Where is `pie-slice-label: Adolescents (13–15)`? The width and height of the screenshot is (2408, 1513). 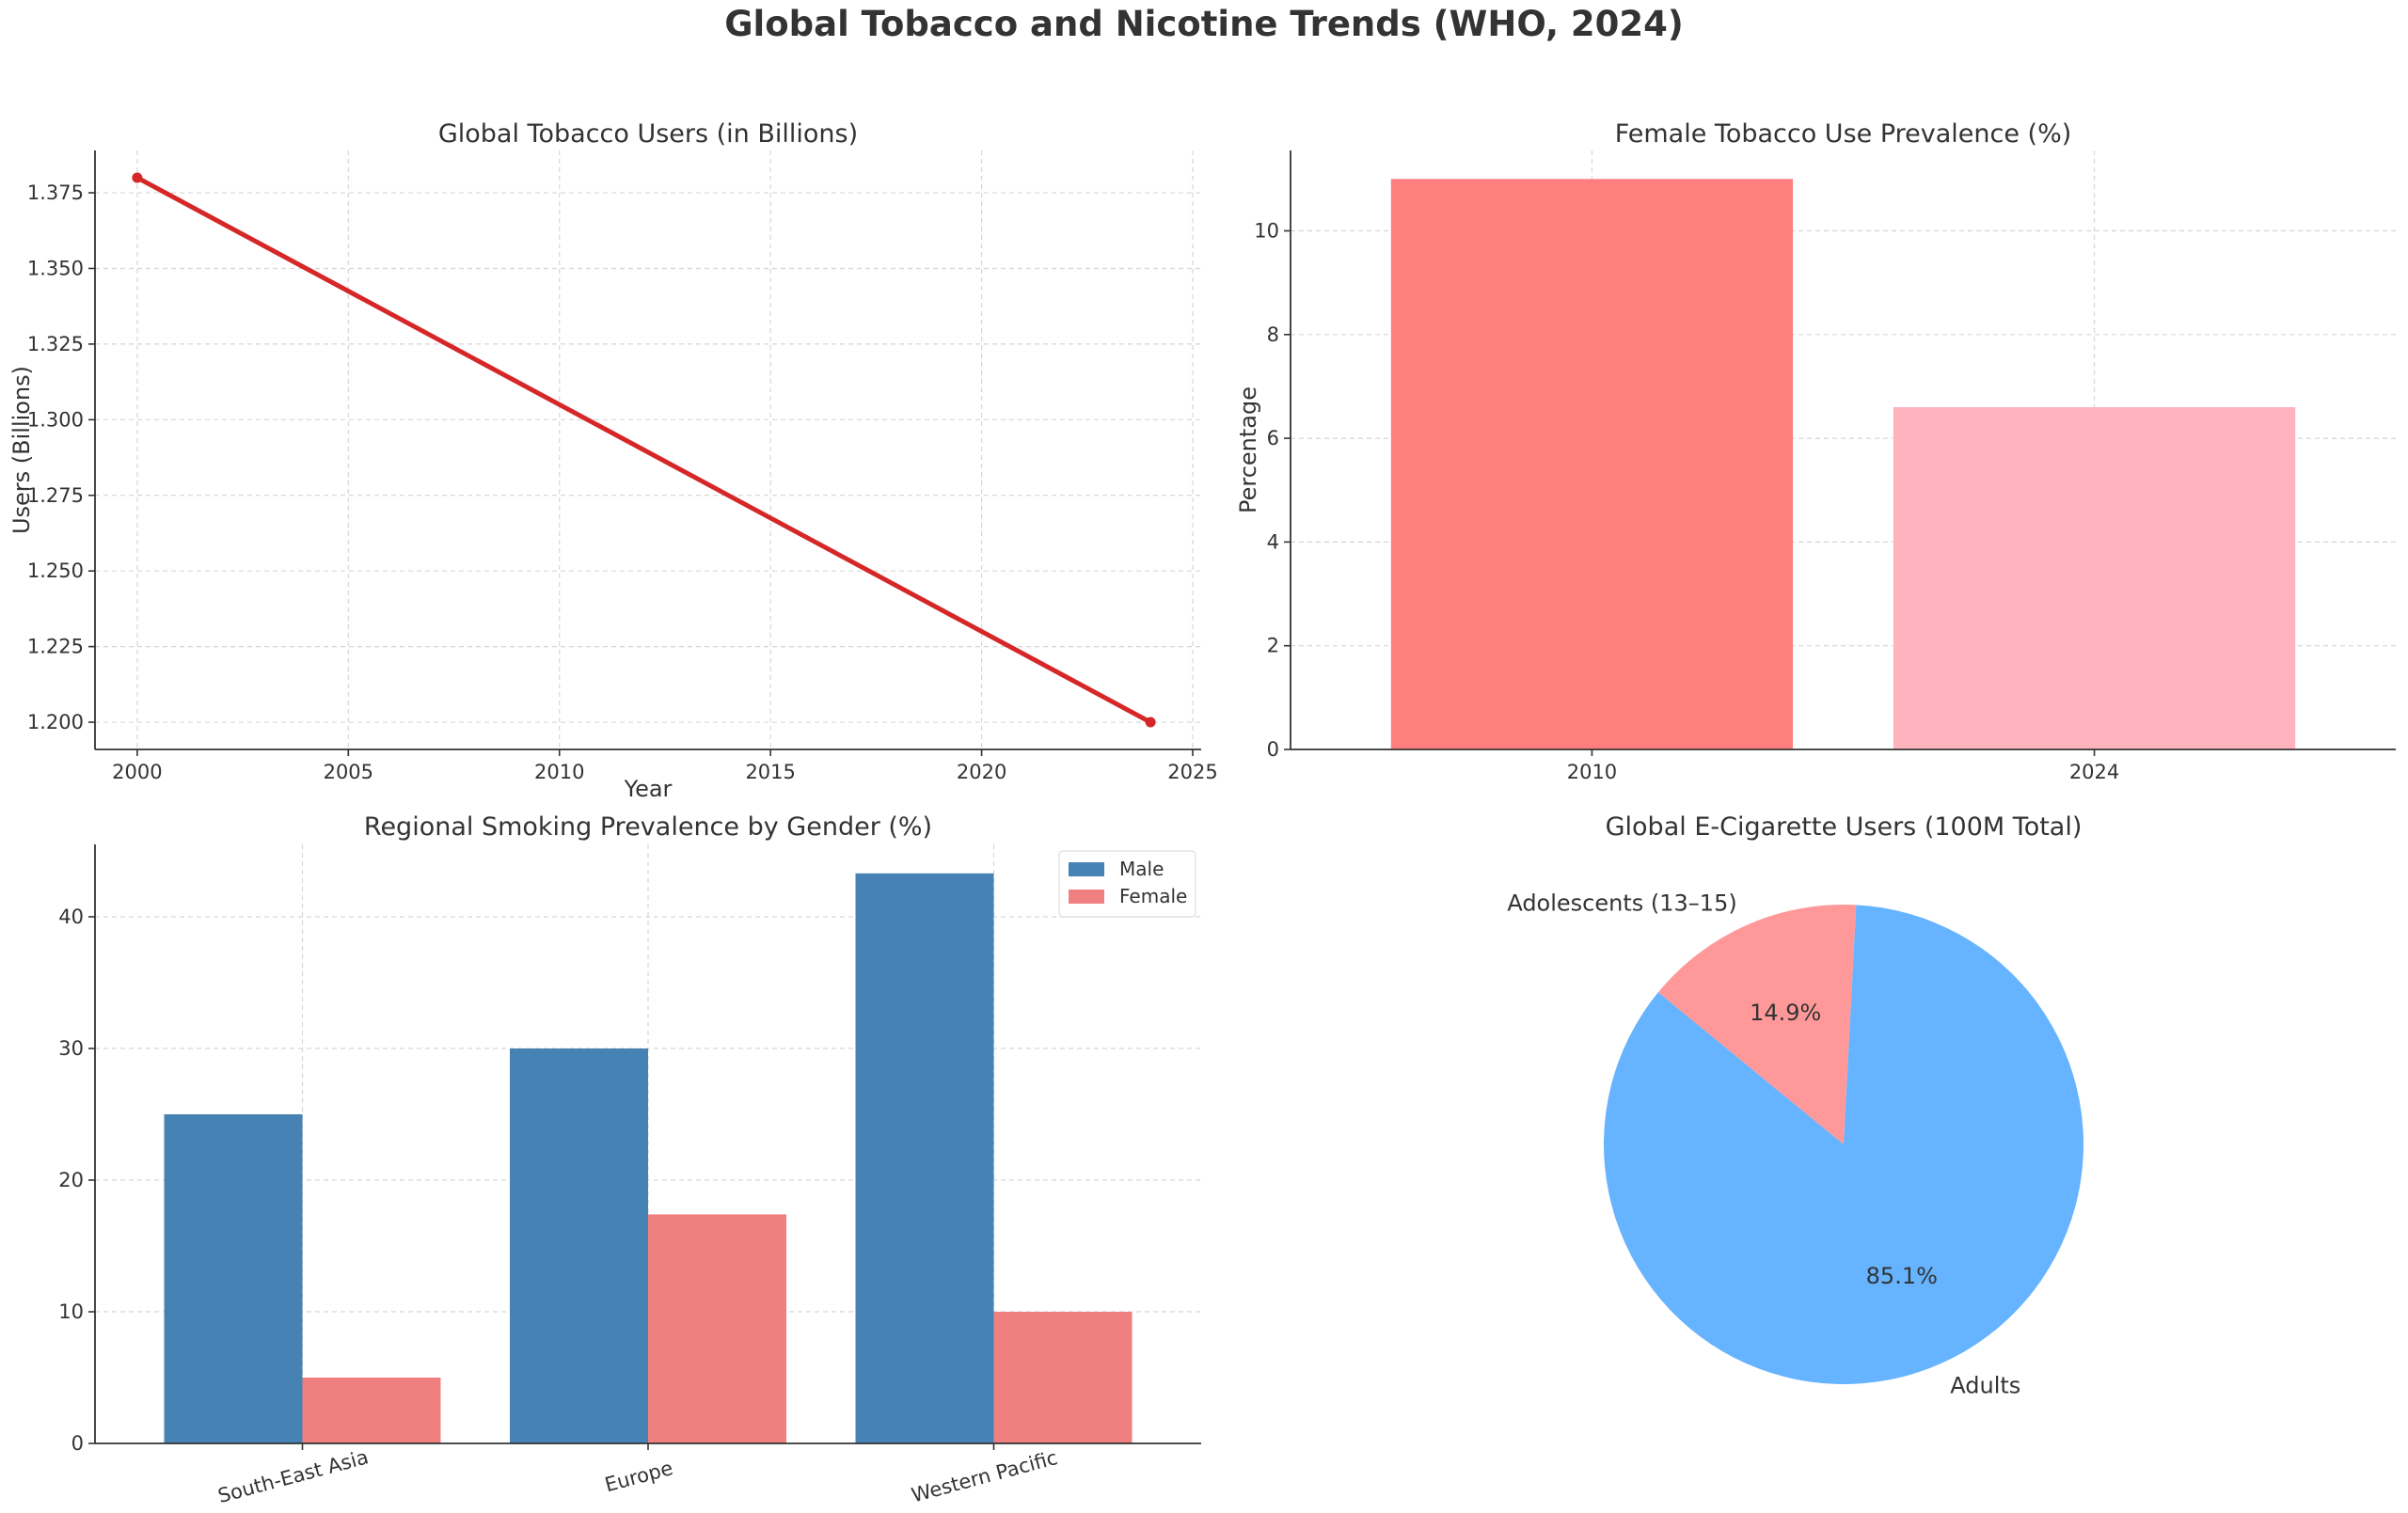
pie-slice-label: Adolescents (13–15) is located at coordinates (1621, 903).